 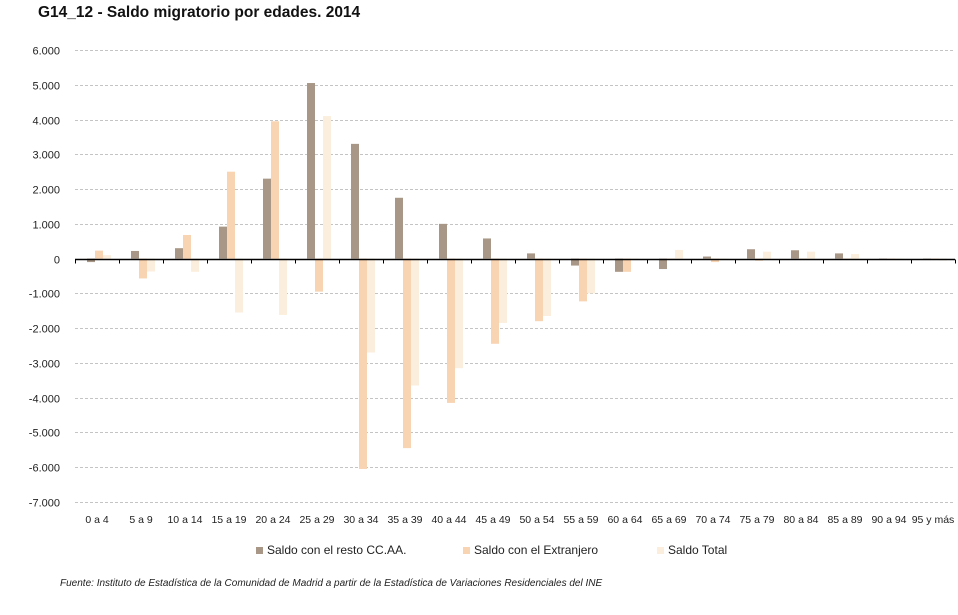 I want to click on legend-label: Saldo con el resto CC.AA., so click(x=337, y=550).